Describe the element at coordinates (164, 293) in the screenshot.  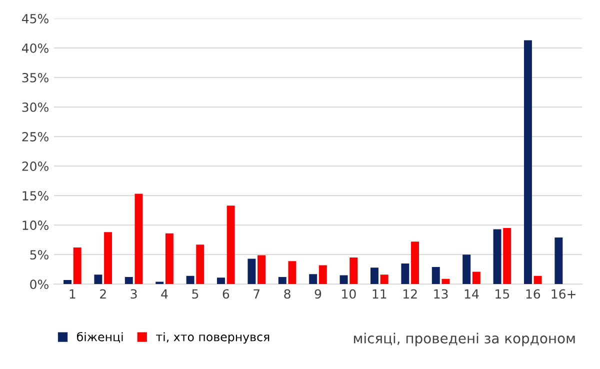
I see `x-tick-label: 4` at that location.